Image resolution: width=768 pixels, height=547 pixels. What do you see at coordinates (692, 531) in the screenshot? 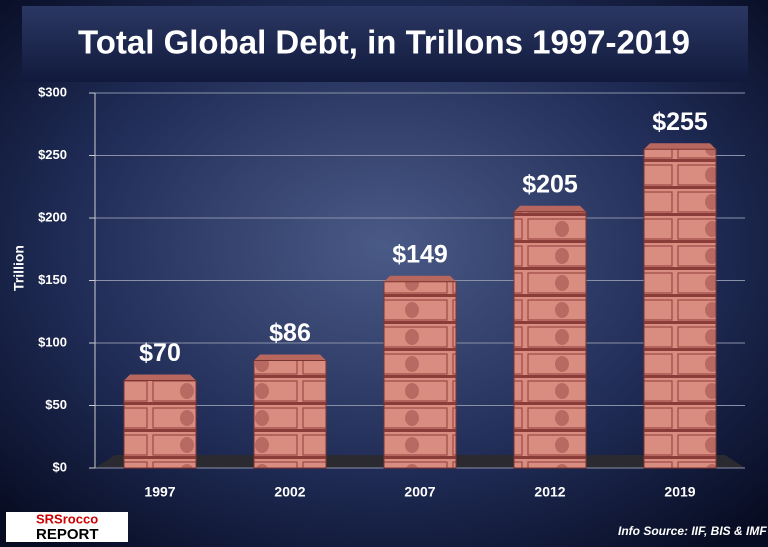
I see `source: Info Source: IIF, BIS & IMF` at bounding box center [692, 531].